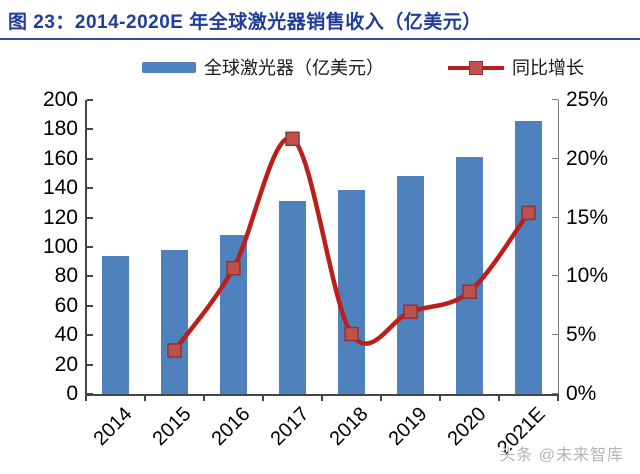  What do you see at coordinates (174, 321) in the screenshot?
I see `bar-2015` at bounding box center [174, 321].